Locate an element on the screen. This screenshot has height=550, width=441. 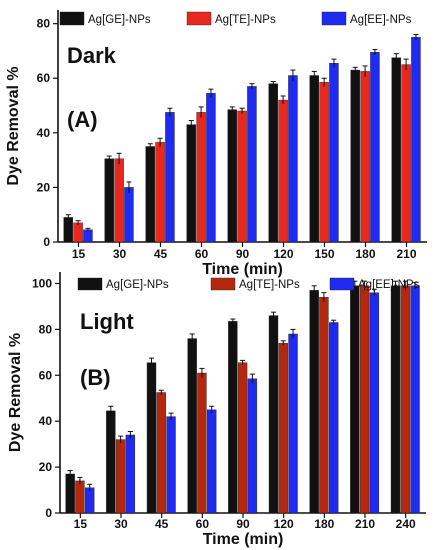
x-tick-label: 240 is located at coordinates (406, 524).